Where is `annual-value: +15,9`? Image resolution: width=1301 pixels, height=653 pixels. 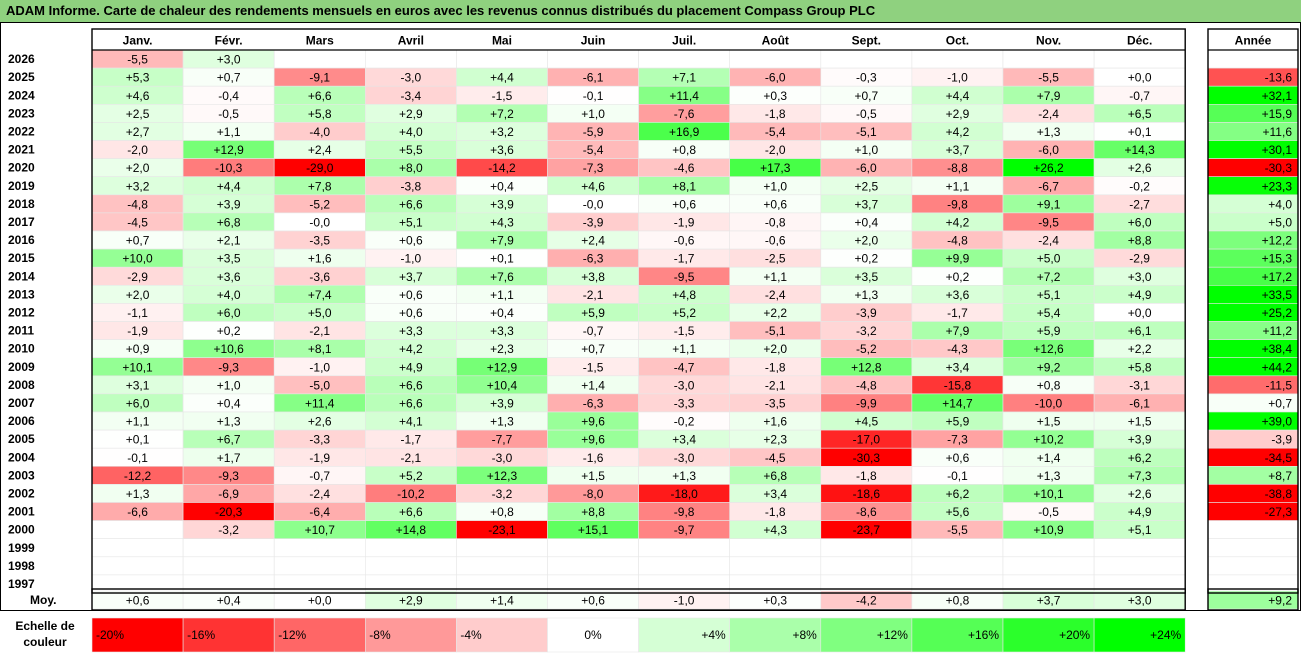
annual-value: +15,9 is located at coordinates (1277, 114).